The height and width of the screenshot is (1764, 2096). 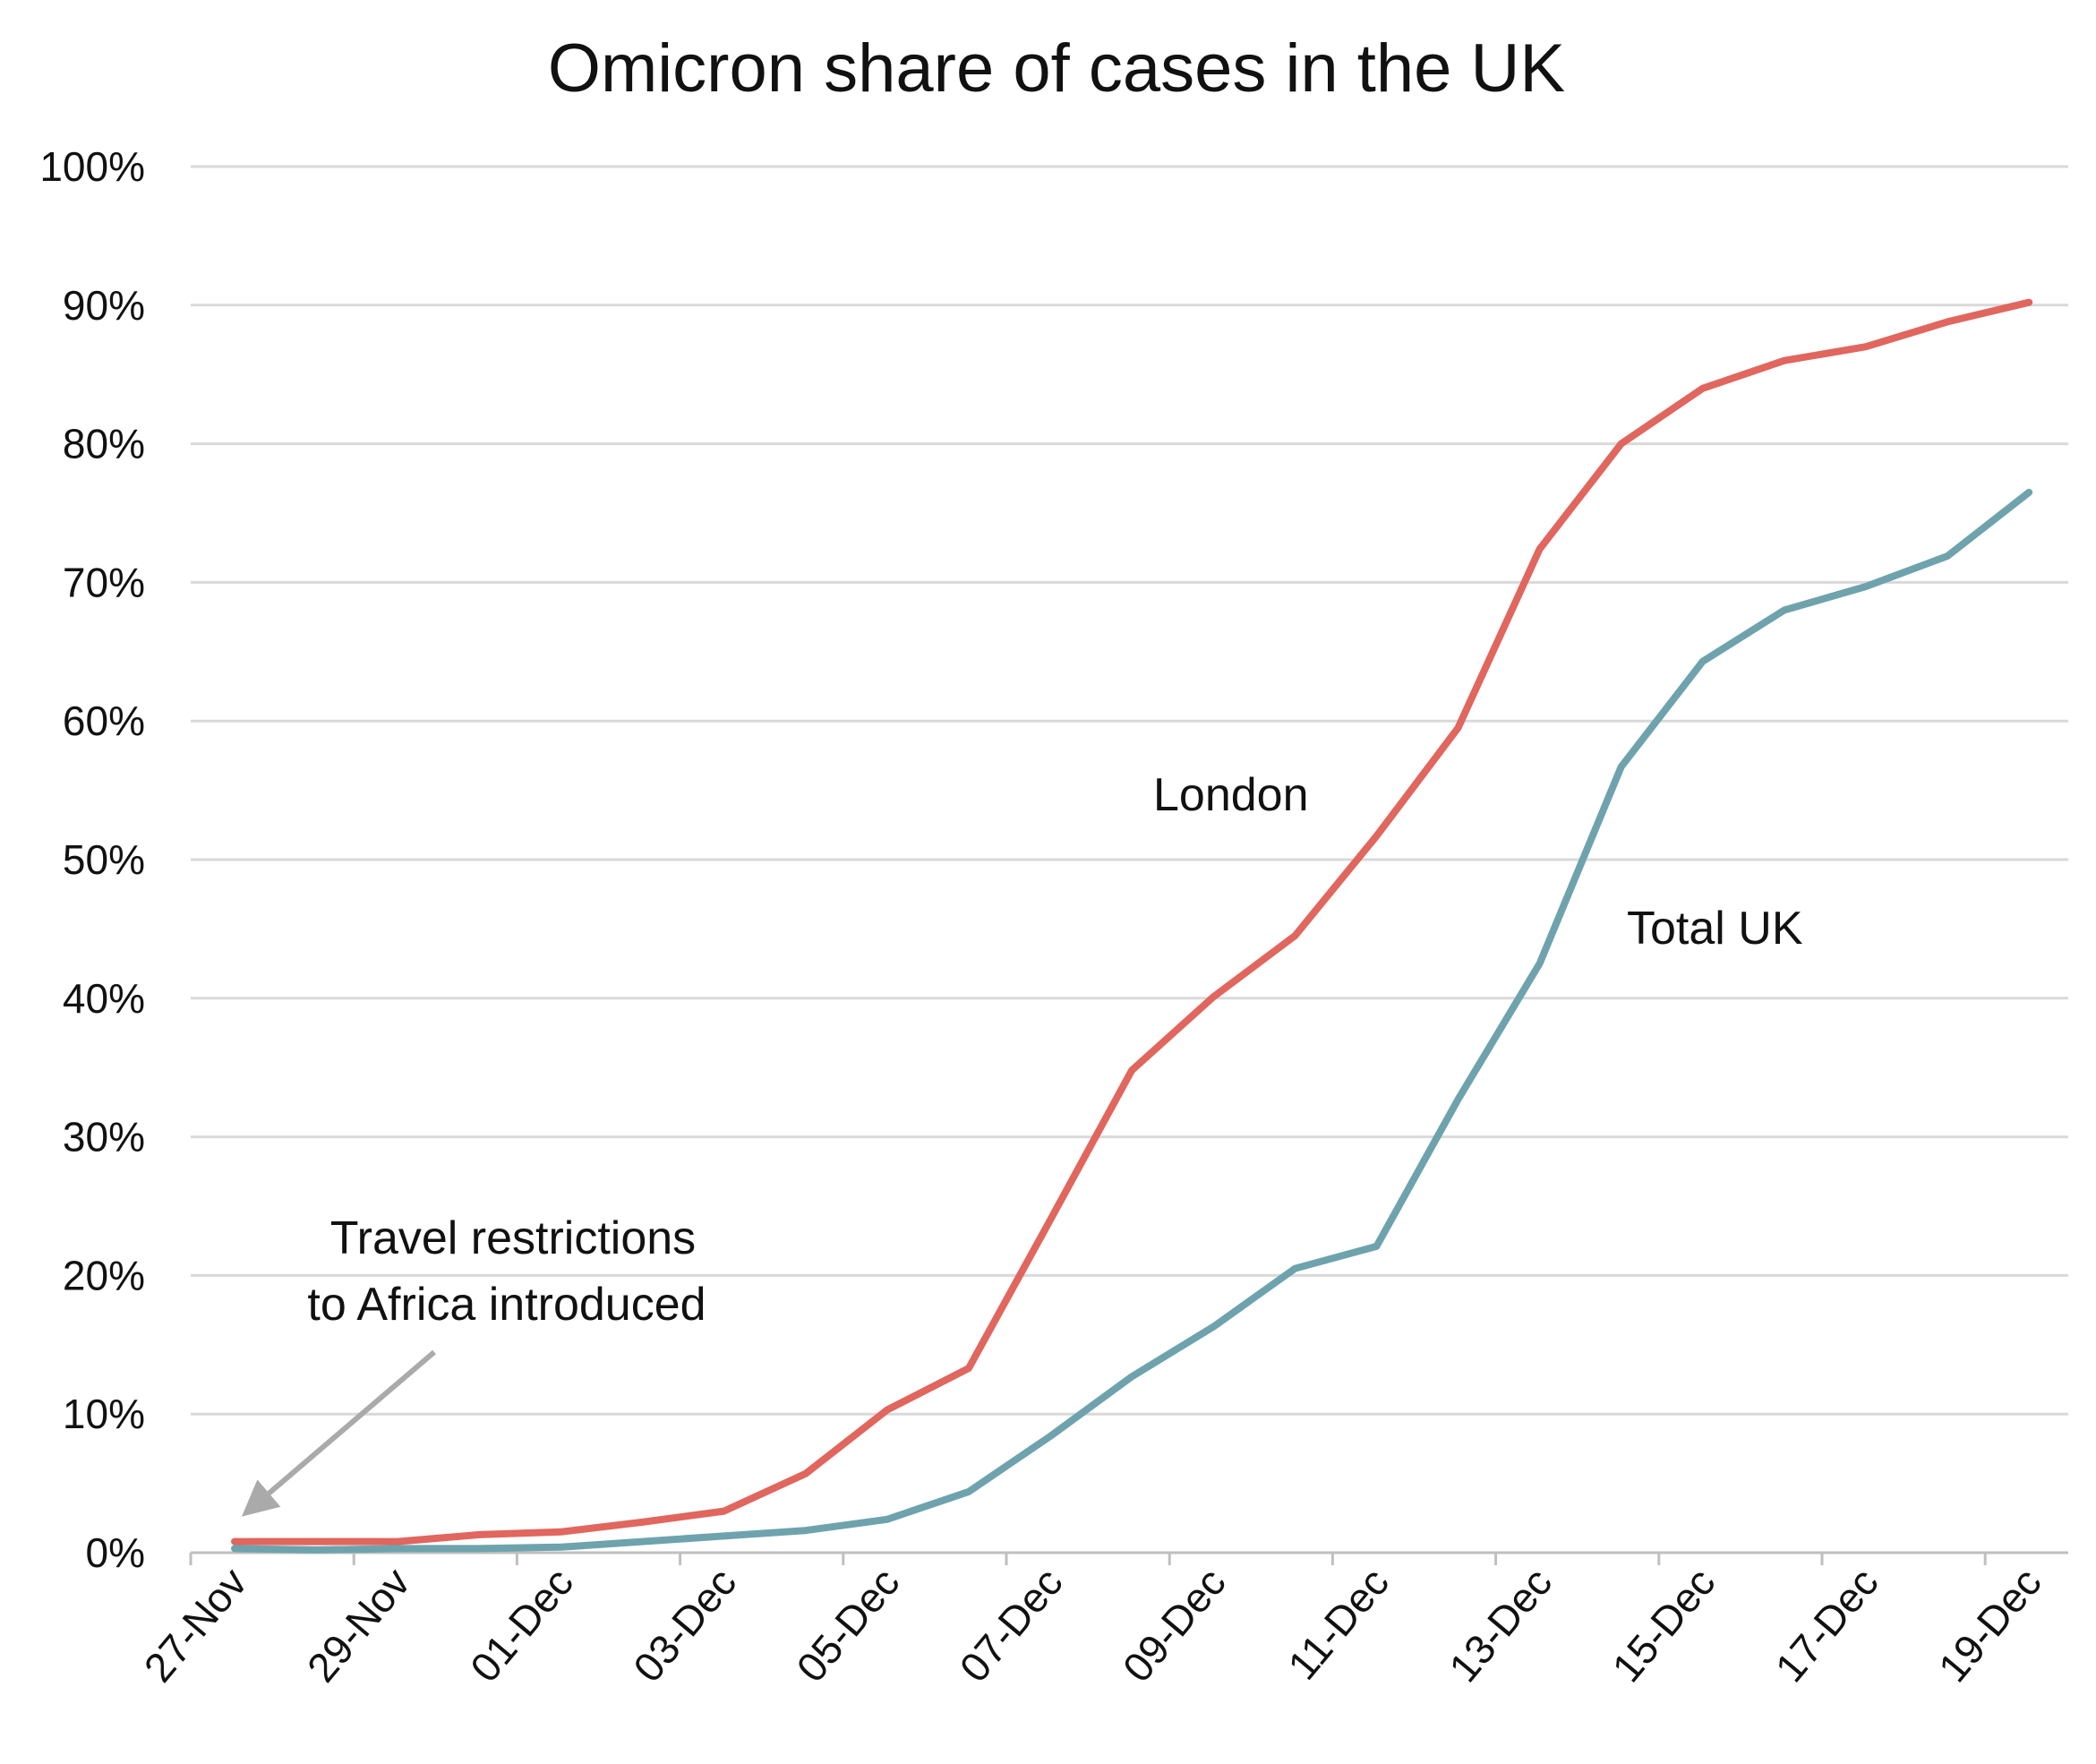 What do you see at coordinates (1827, 1625) in the screenshot?
I see `x-tick-label-17-Dec: 17-Dec` at bounding box center [1827, 1625].